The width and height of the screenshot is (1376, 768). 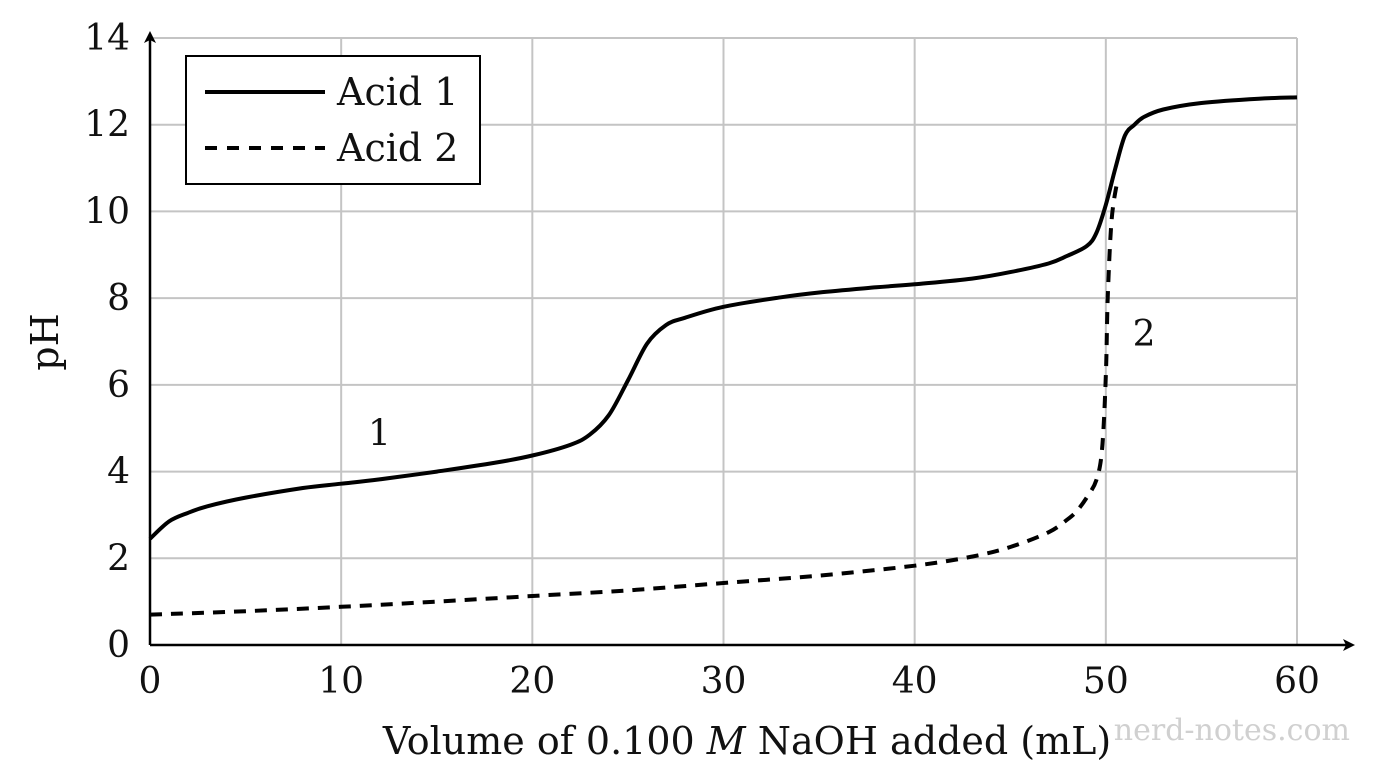 What do you see at coordinates (1106, 681) in the screenshot?
I see `x-tick-label-50: 50` at bounding box center [1106, 681].